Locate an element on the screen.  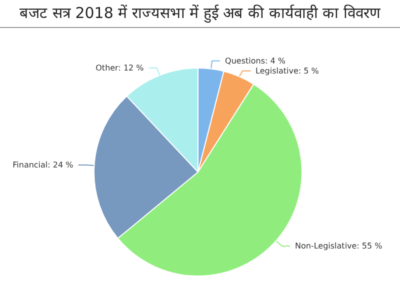
slice-label: Legislative: 5 % is located at coordinates (288, 71).